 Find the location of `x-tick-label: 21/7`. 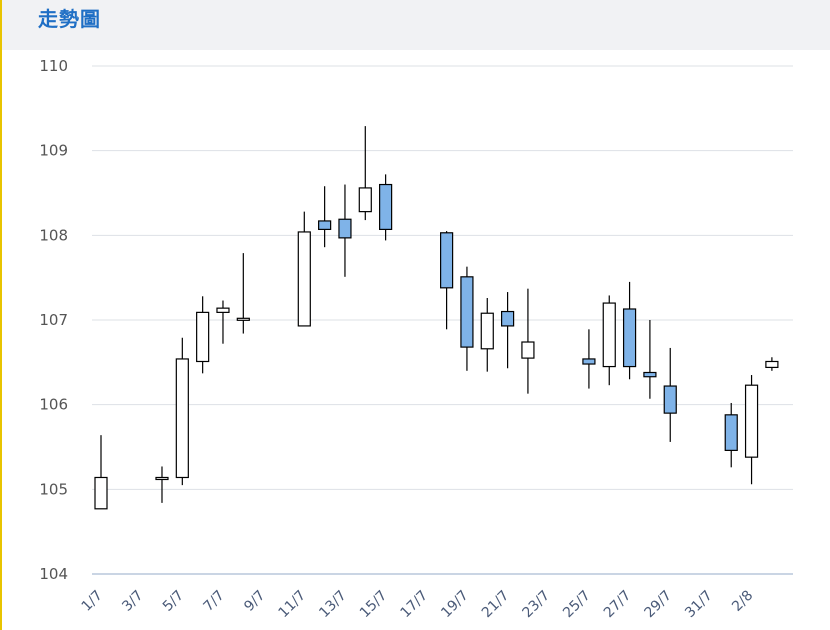

x-tick-label: 21/7 is located at coordinates (496, 605).